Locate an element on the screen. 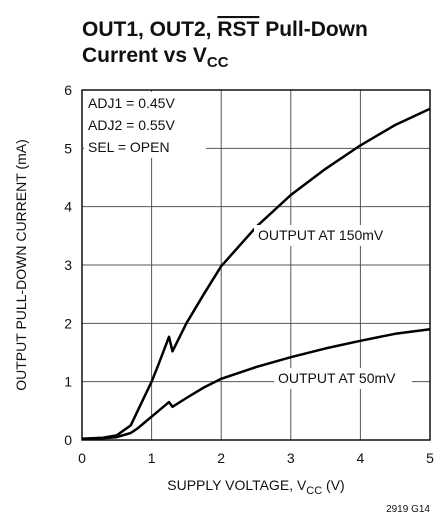 The image size is (435, 523). x-label-part: (V) is located at coordinates (333, 485).